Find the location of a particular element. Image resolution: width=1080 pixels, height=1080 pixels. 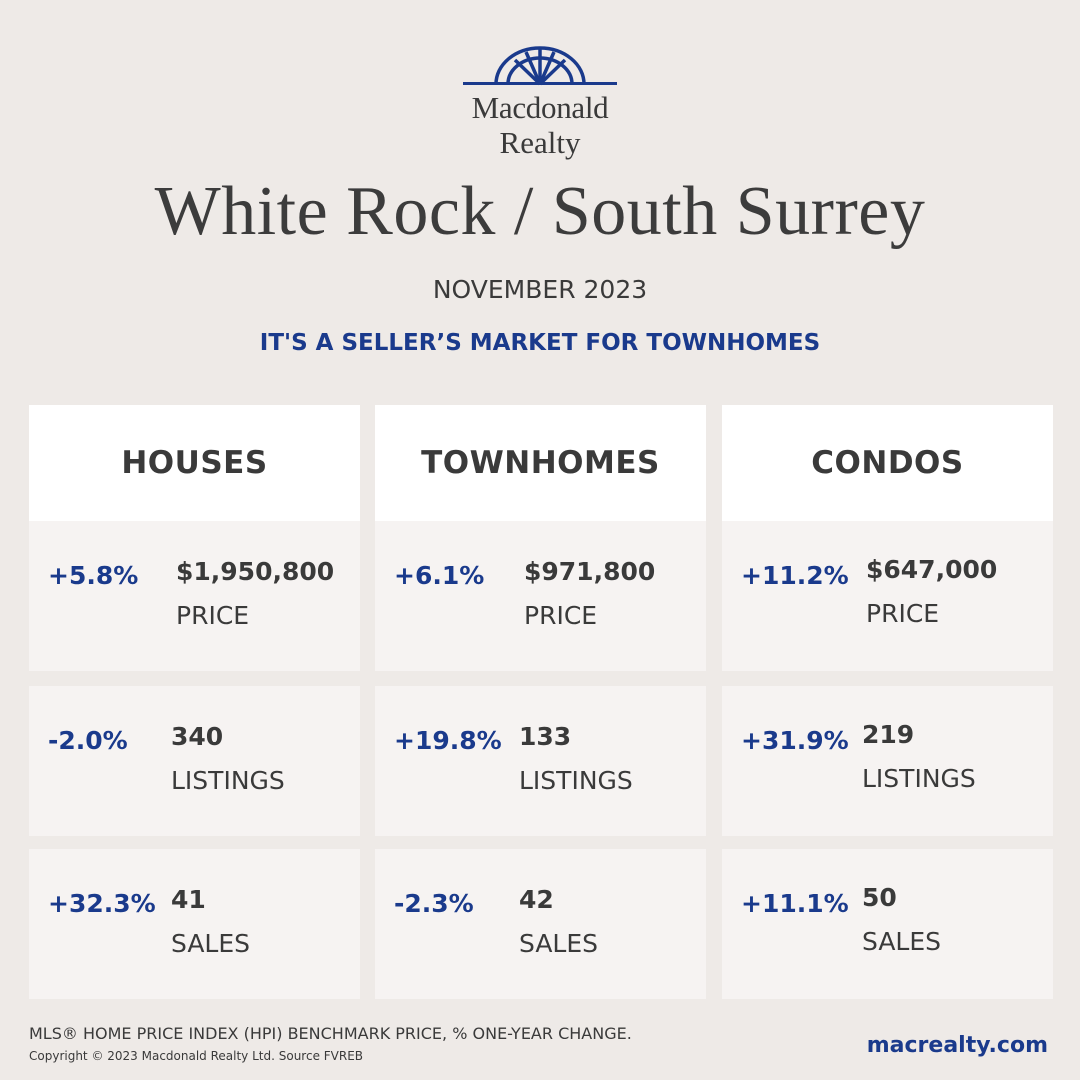

stat-change: +11.1% is located at coordinates (795, 903).